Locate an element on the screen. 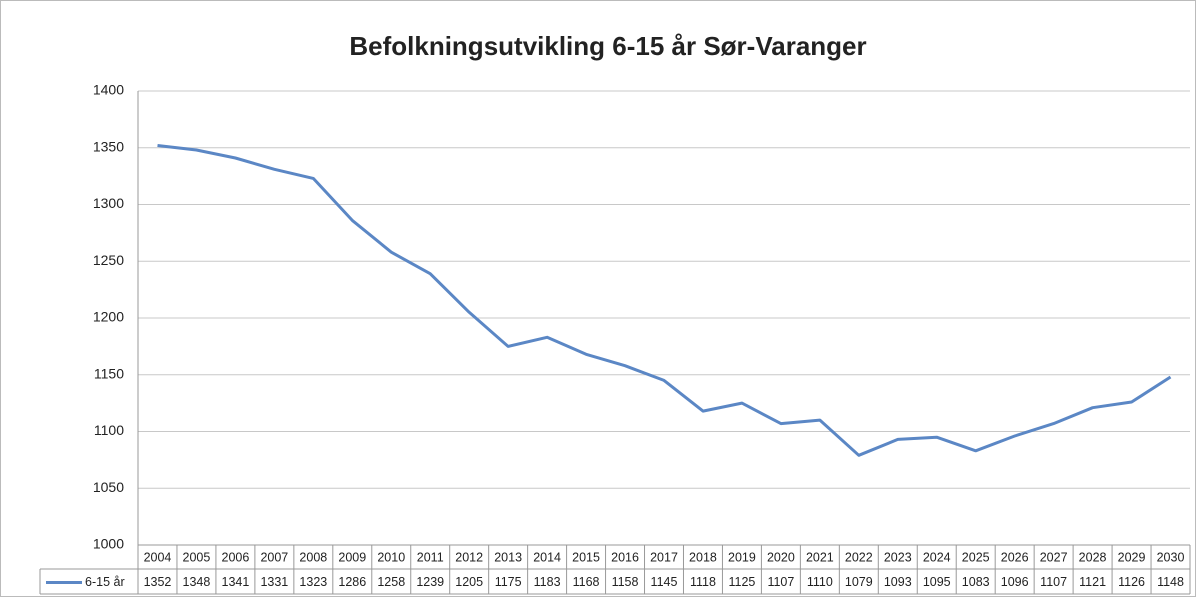  x-tick-label: 2008 is located at coordinates (313, 557).